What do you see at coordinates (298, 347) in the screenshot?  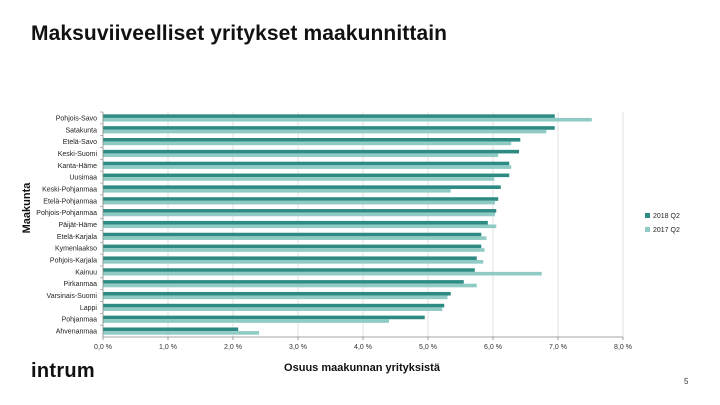 I see `x-tick-label: 3,0 %` at bounding box center [298, 347].